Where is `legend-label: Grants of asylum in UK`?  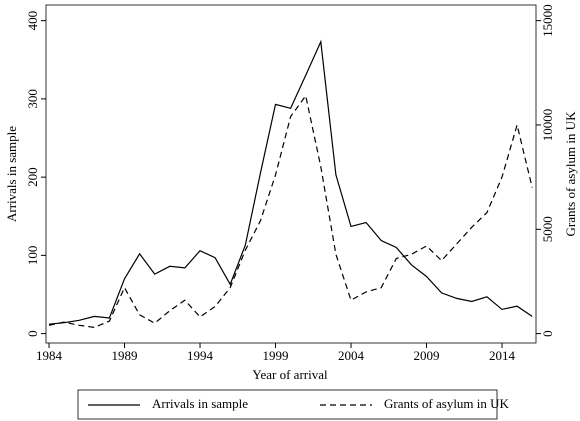
legend-label: Grants of asylum in UK is located at coordinates (447, 403).